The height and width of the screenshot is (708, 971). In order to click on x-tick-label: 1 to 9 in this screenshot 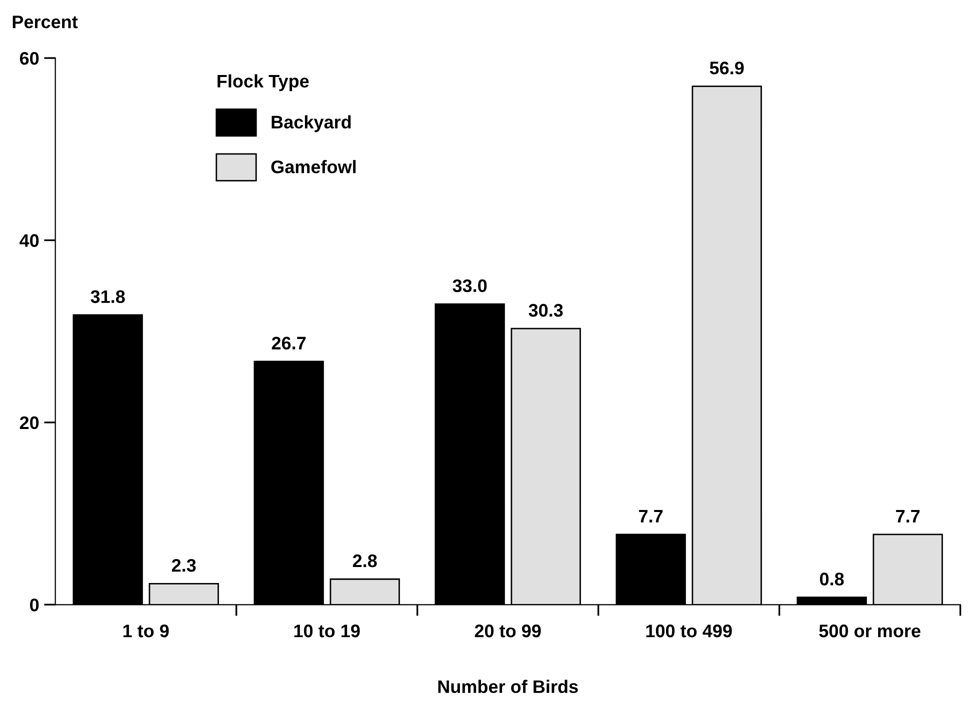, I will do `click(146, 631)`.